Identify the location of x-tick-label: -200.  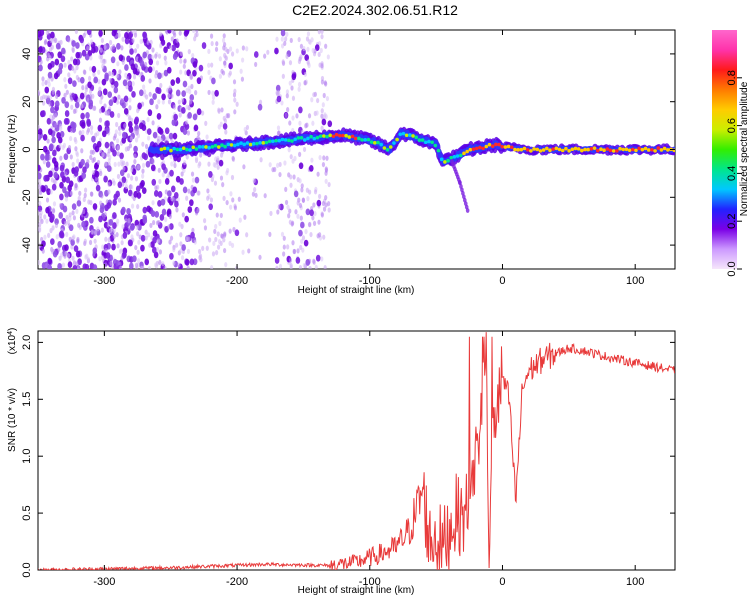
(237, 582).